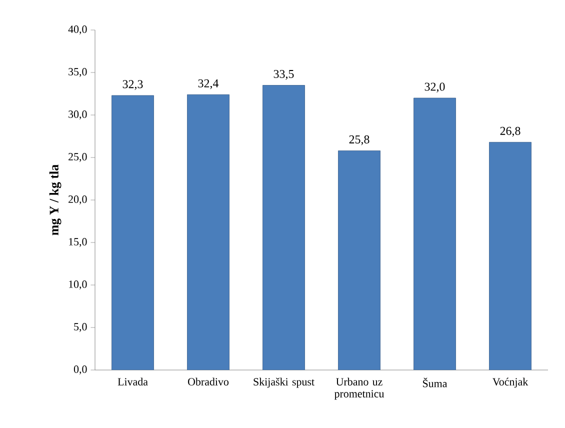 The height and width of the screenshot is (428, 565). Describe the element at coordinates (510, 131) in the screenshot. I see `data-label: 26,8` at that location.